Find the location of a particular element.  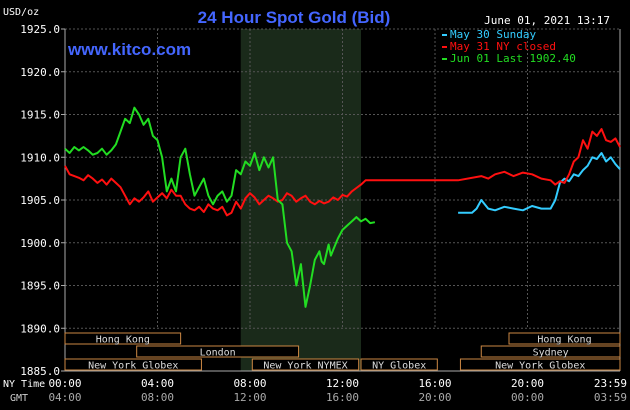

x-tick-label-ny: 00:00 is located at coordinates (64, 383).